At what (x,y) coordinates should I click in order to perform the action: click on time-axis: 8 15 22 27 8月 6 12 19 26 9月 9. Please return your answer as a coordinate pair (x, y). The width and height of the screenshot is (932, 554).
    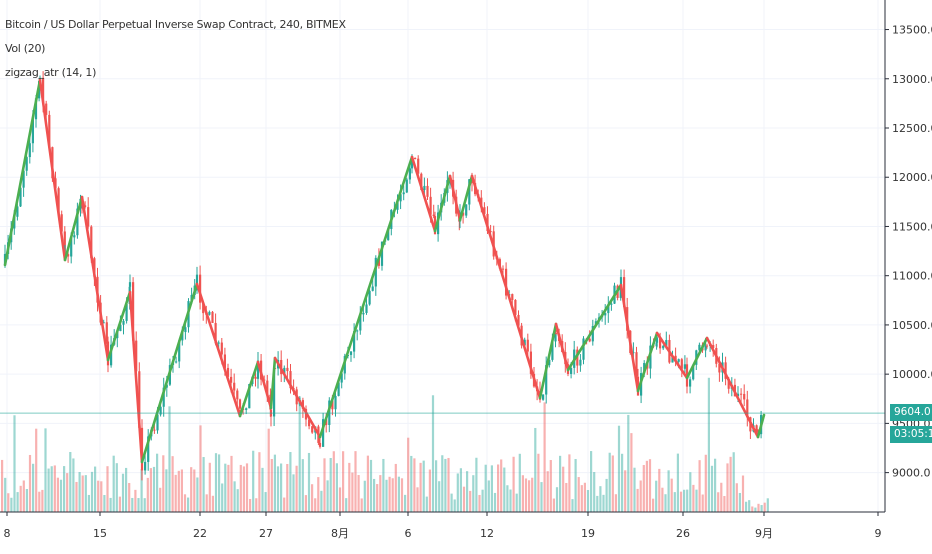
    Looking at the image, I should click on (443, 526).